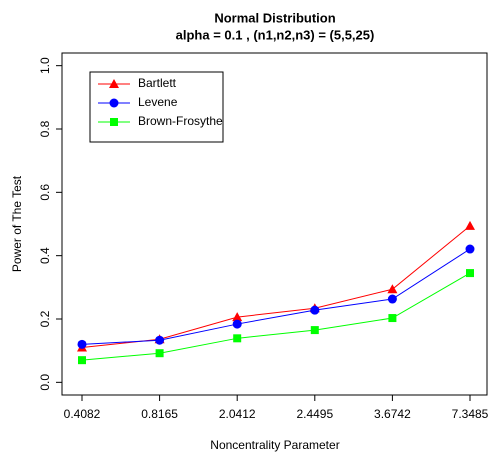  Describe the element at coordinates (157, 83) in the screenshot. I see `legend-label: Bartlett` at that location.